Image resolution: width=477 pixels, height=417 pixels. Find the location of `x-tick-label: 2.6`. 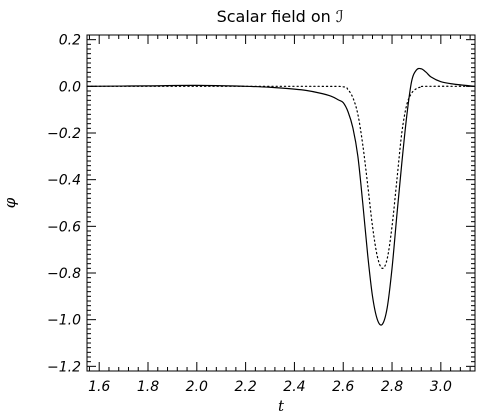

x-tick-label: 2.6 is located at coordinates (343, 387).